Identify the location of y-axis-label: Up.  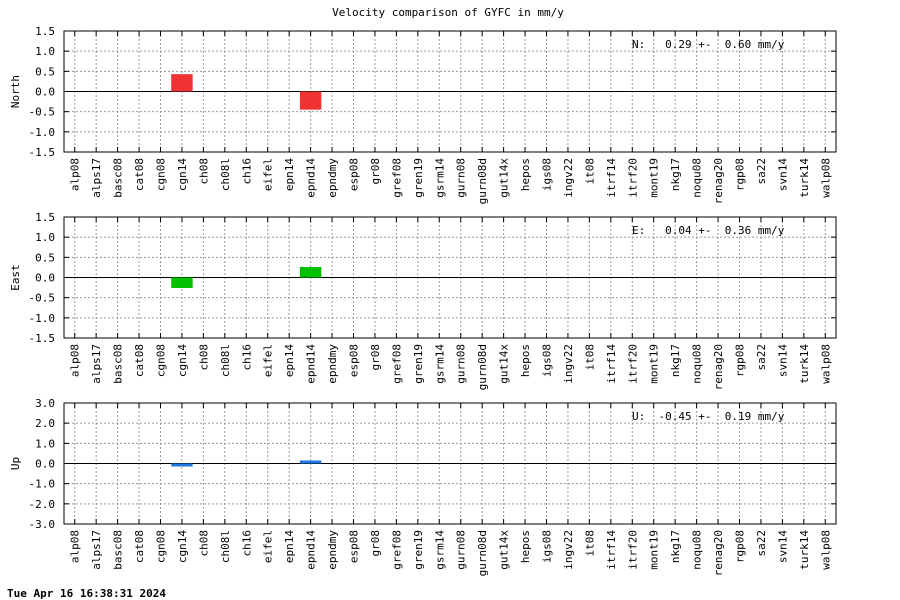
(15, 463).